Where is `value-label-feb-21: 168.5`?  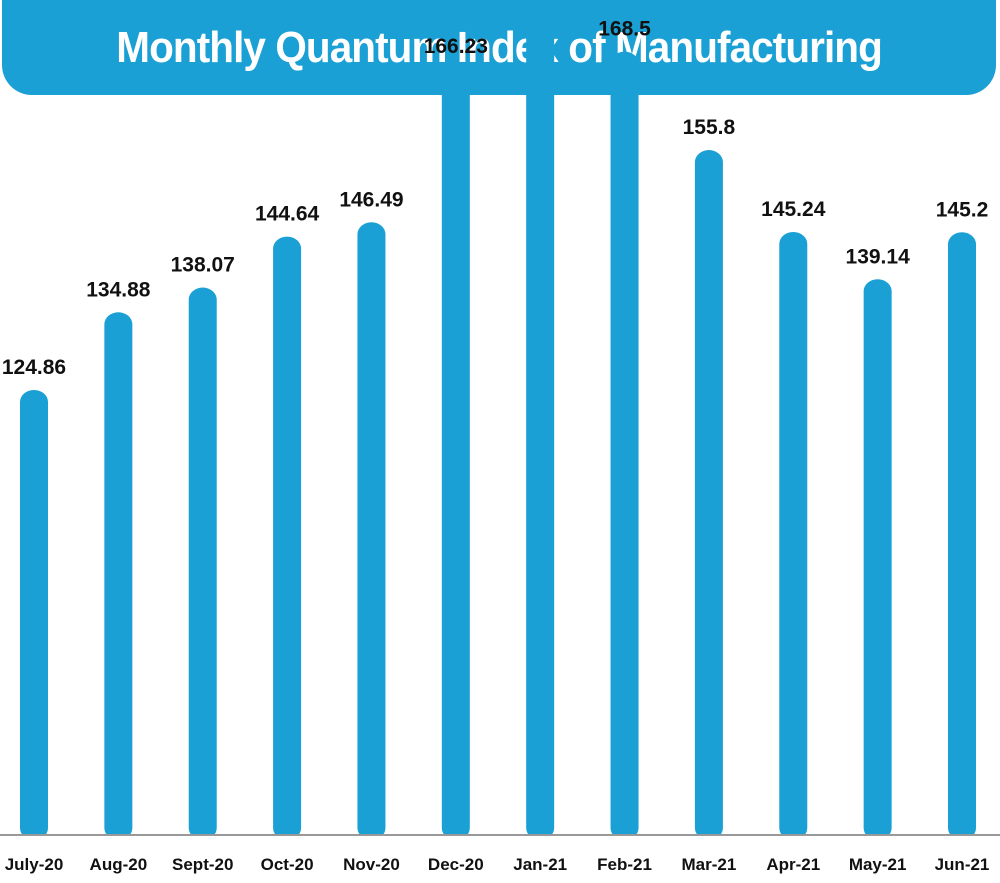
value-label-feb-21: 168.5 is located at coordinates (624, 29).